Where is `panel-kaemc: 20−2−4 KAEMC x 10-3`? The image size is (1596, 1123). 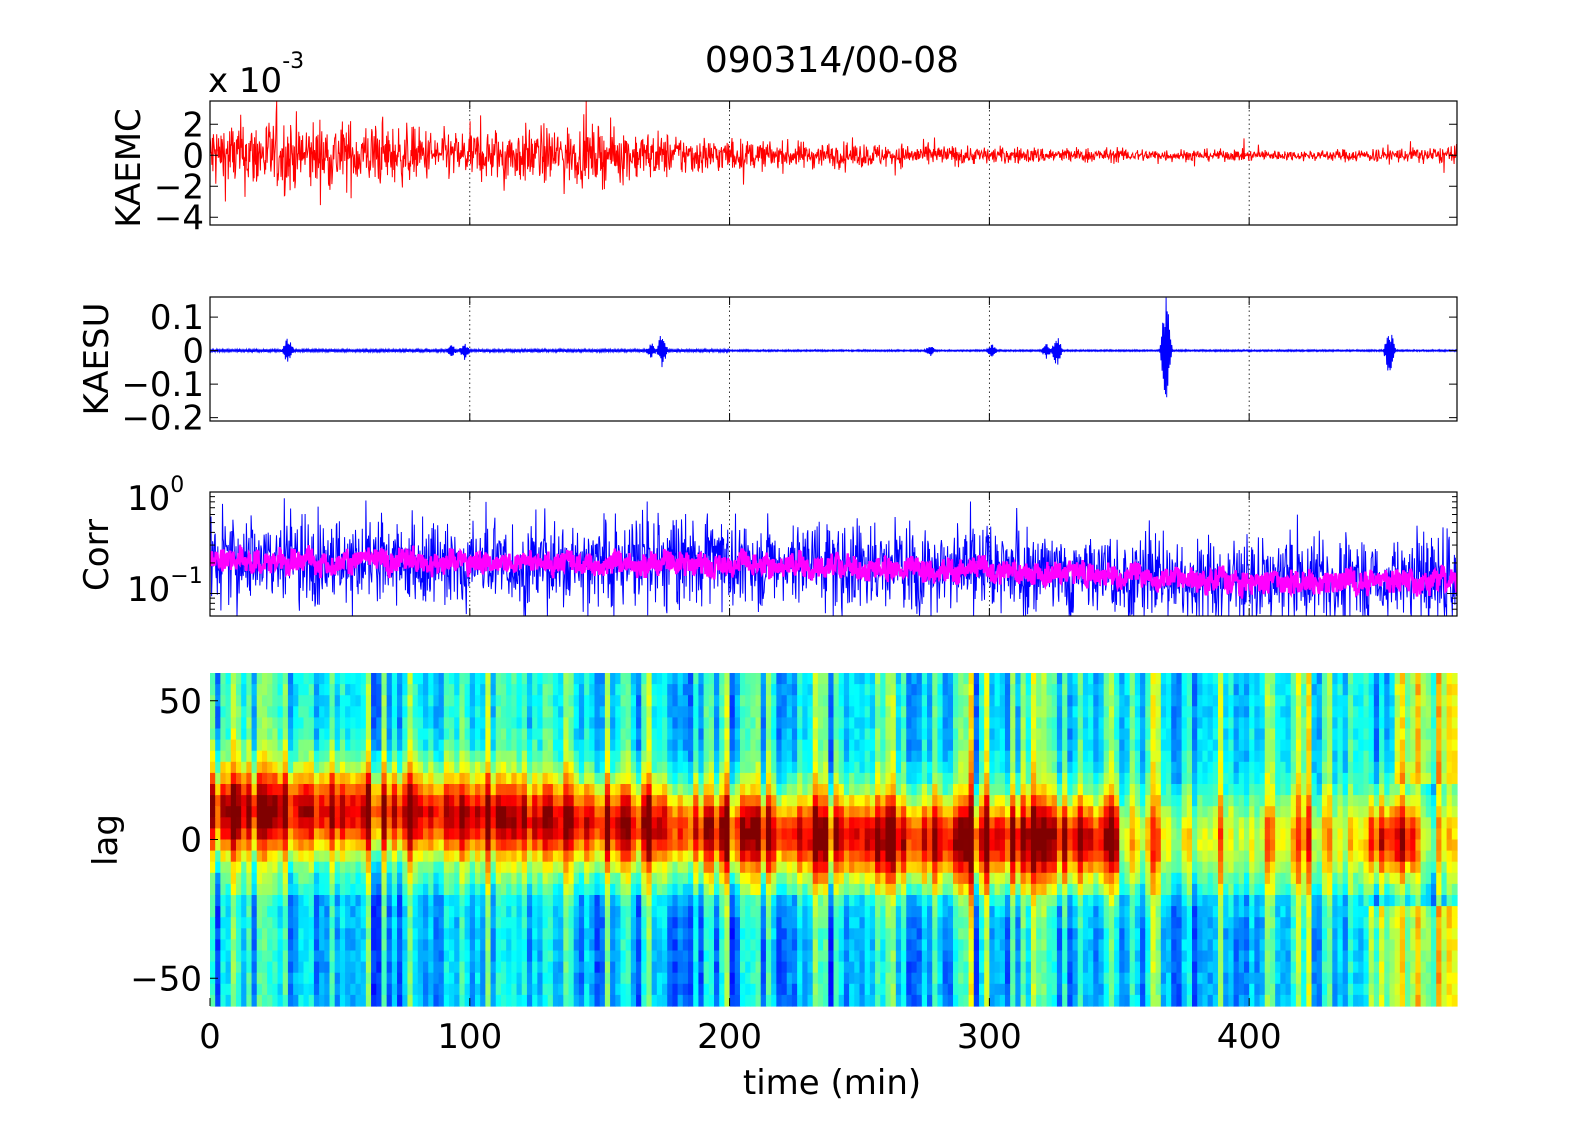
panel-kaemc: 20−2−4 KAEMC x 10-3 is located at coordinates (783, 143).